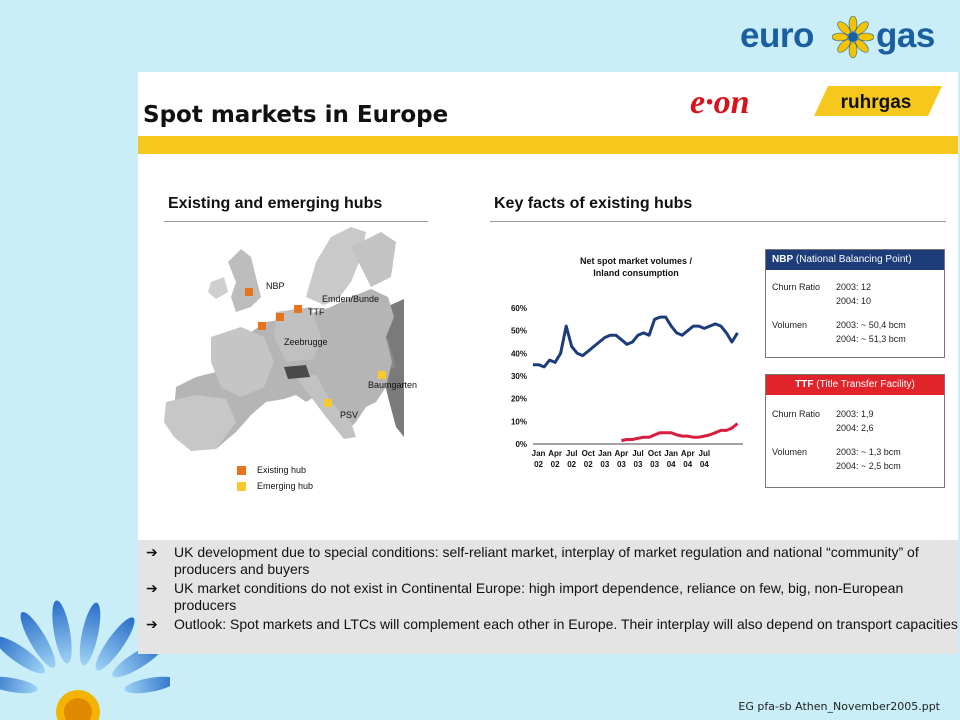 The height and width of the screenshot is (720, 960). I want to click on series-line-nbp, so click(636, 342).